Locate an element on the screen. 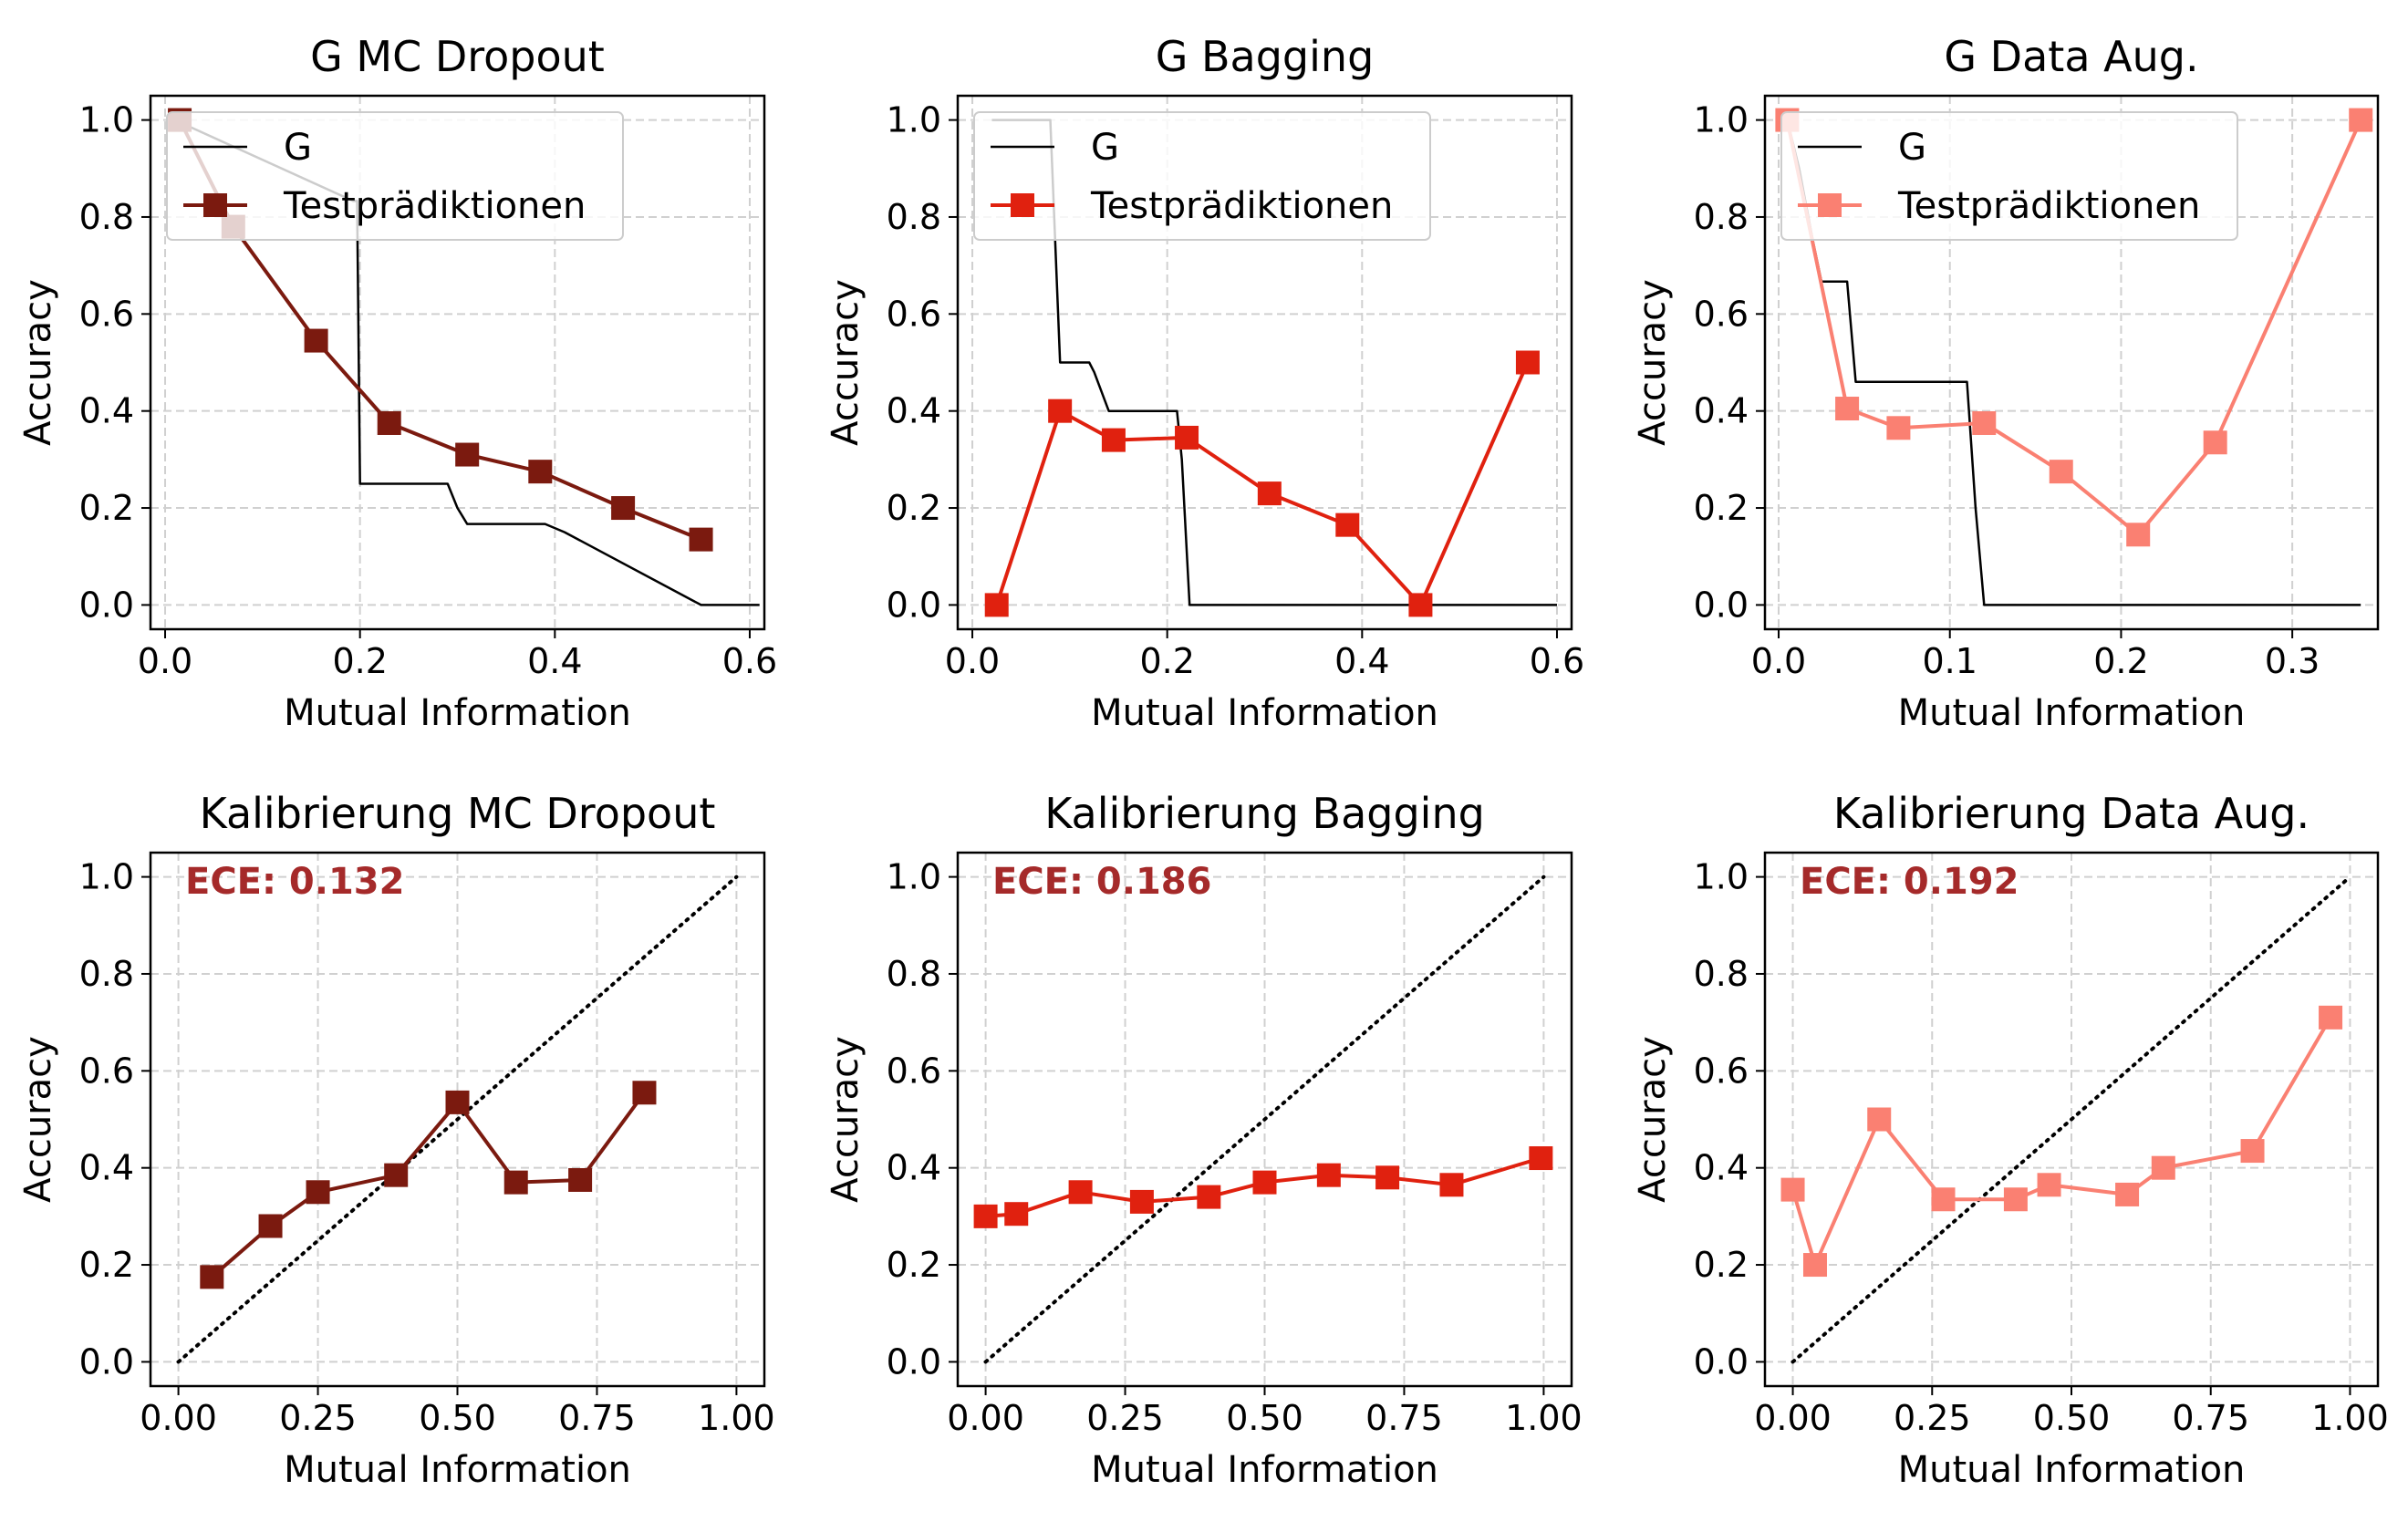 The height and width of the screenshot is (1532, 2408). x-tick-label: 0.3 is located at coordinates (2293, 661).